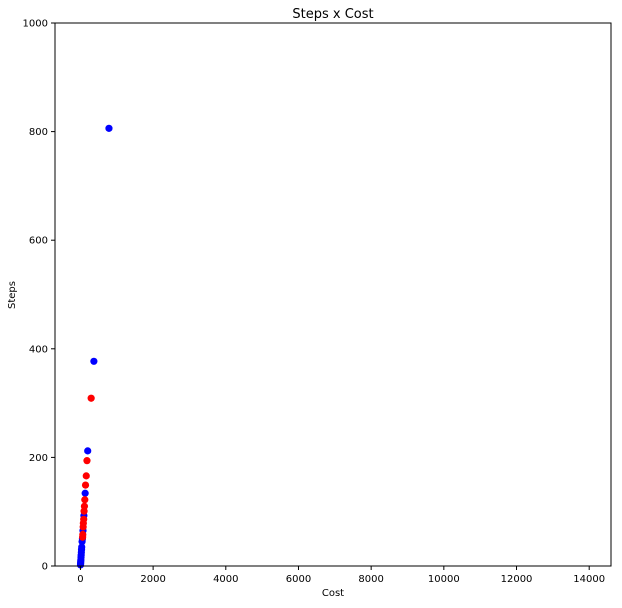 The image size is (622, 608). I want to click on x-tick-label: 8000, so click(370, 579).